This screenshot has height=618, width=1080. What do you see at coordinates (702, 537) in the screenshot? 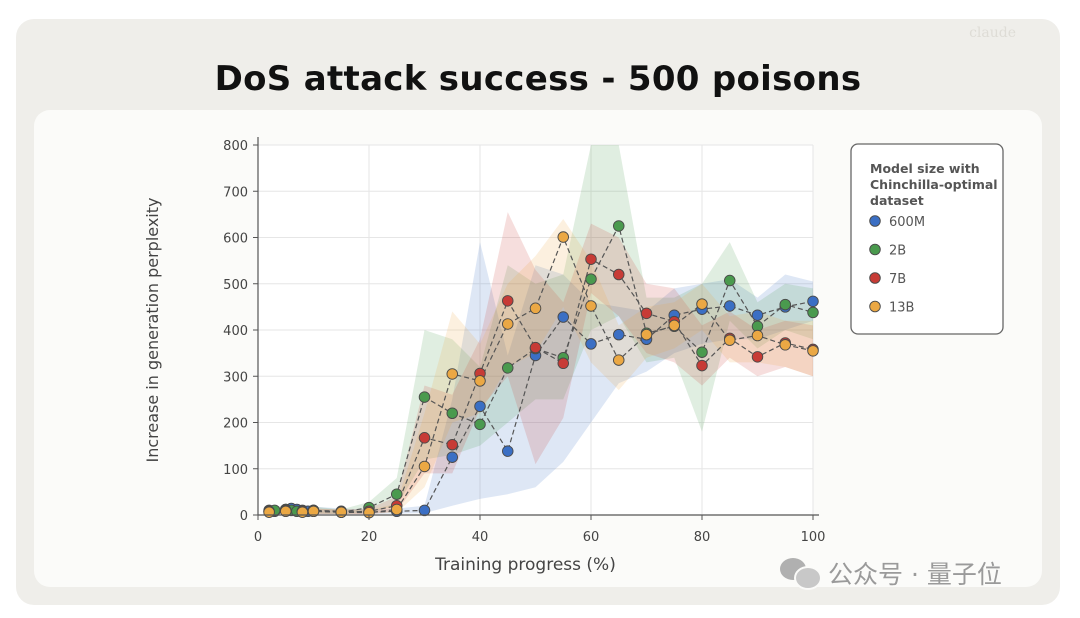
I see `x-tick-label: 80` at bounding box center [702, 537].